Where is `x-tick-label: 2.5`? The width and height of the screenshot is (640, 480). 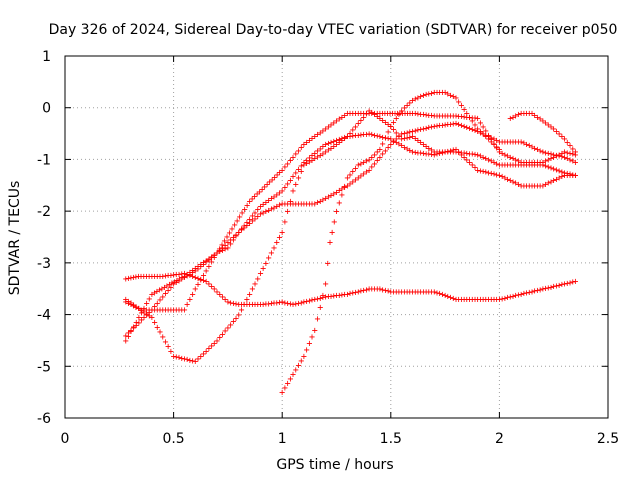
x-tick-label: 2.5 is located at coordinates (608, 439).